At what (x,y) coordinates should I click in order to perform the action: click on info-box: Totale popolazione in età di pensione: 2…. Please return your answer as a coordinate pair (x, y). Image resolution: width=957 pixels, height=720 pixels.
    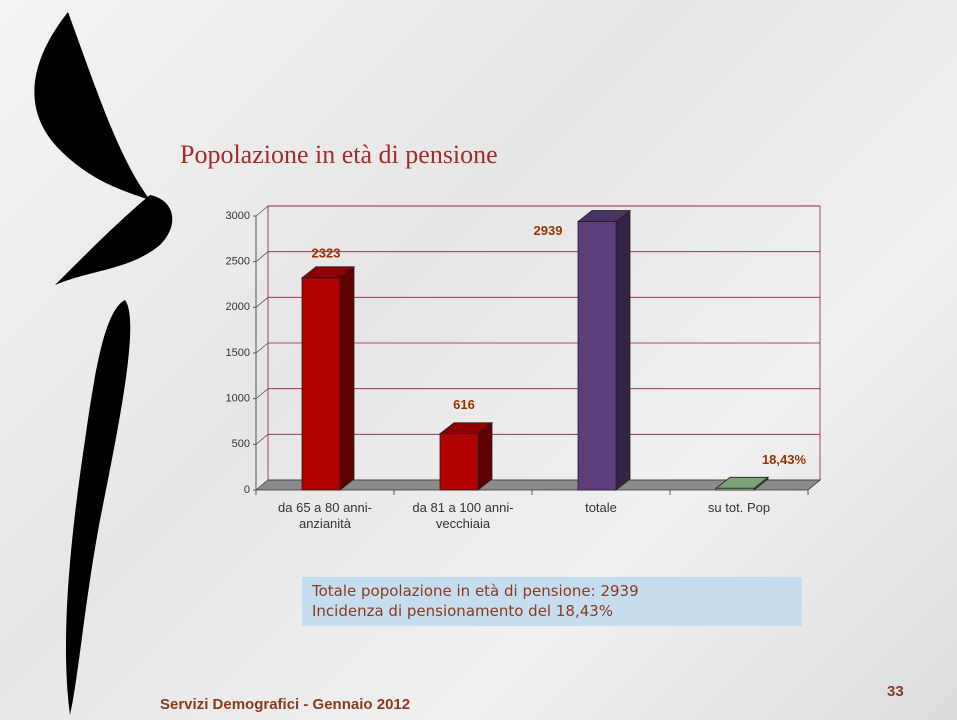
    Looking at the image, I should click on (552, 601).